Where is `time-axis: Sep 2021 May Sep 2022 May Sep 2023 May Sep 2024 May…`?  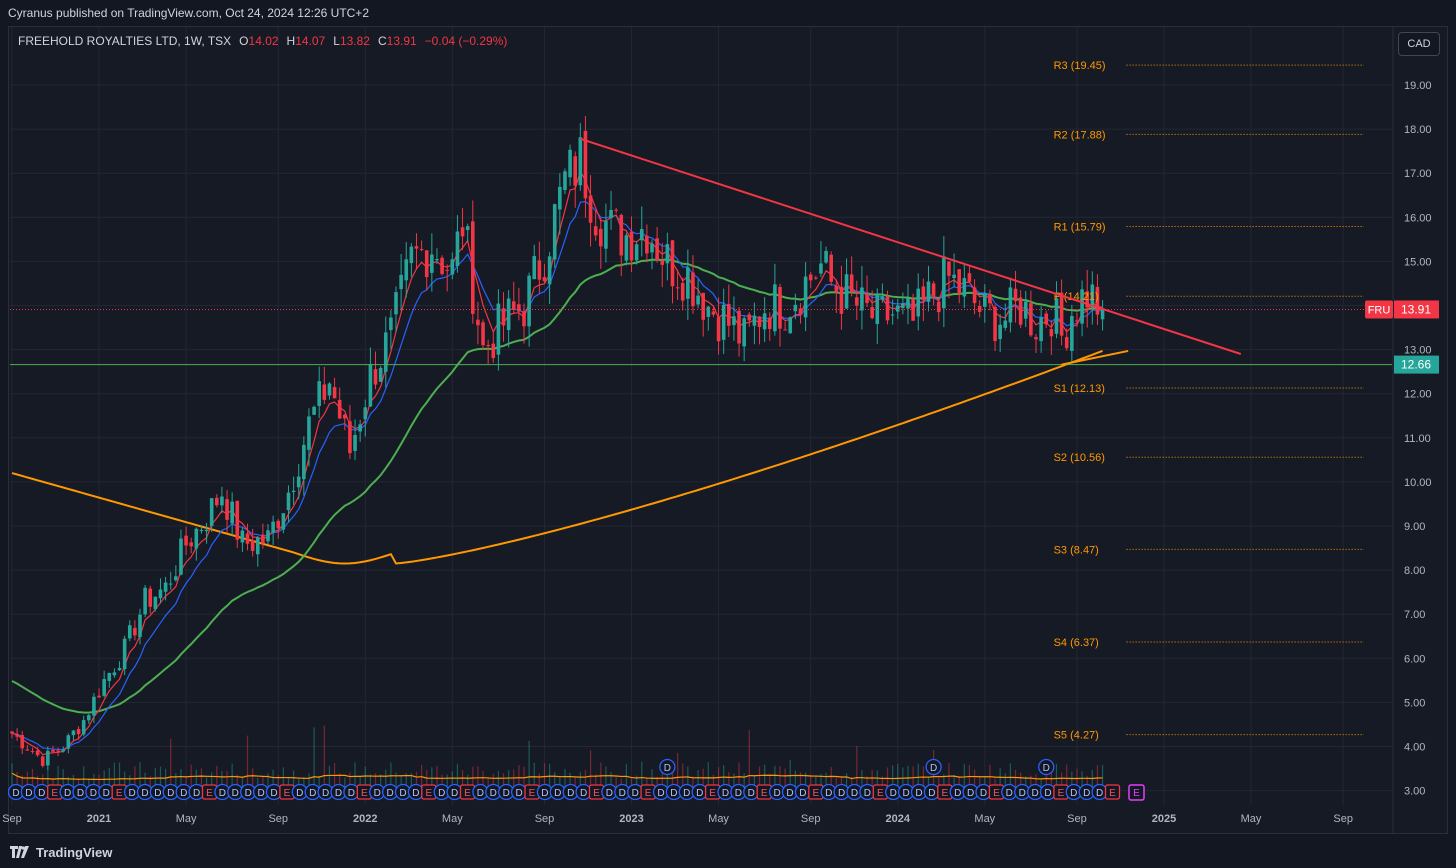
time-axis: Sep 2021 May Sep 2022 May Sep 2023 May Sep 2024 May… is located at coordinates (677, 819).